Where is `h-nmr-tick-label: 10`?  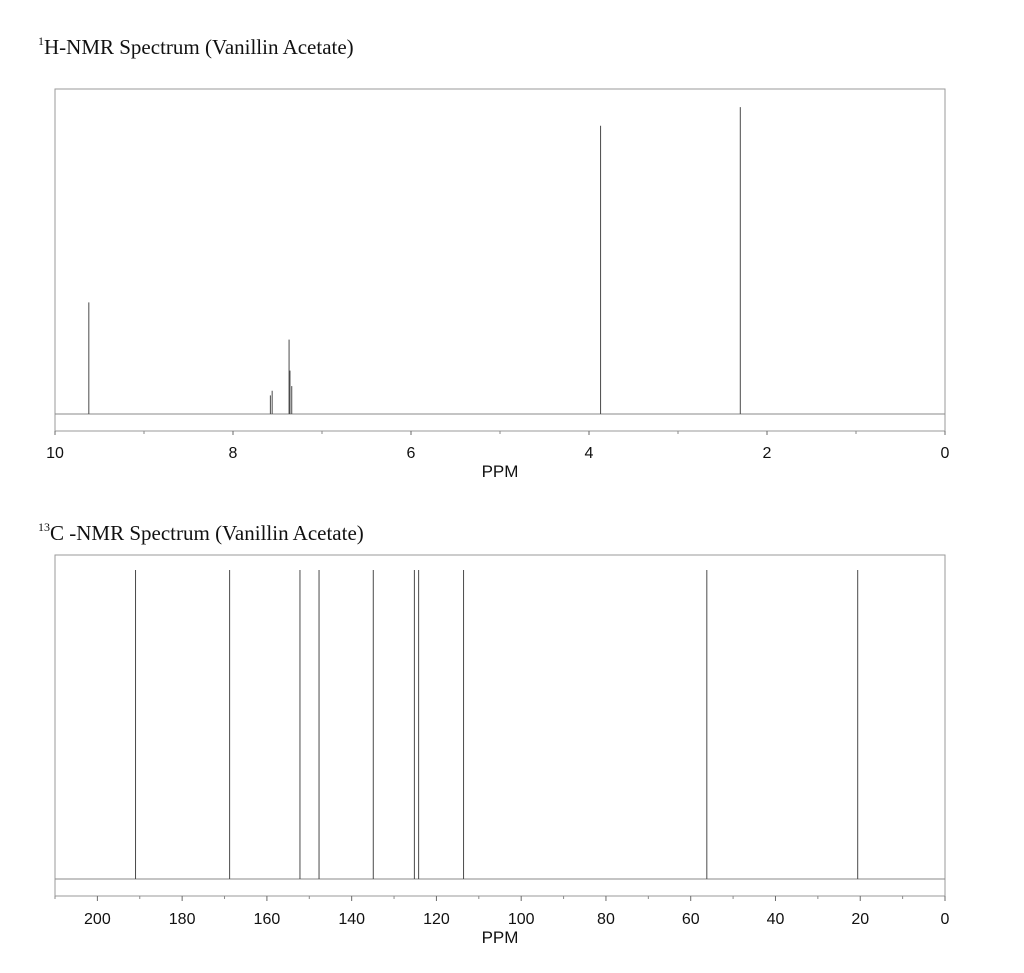 h-nmr-tick-label: 10 is located at coordinates (55, 453).